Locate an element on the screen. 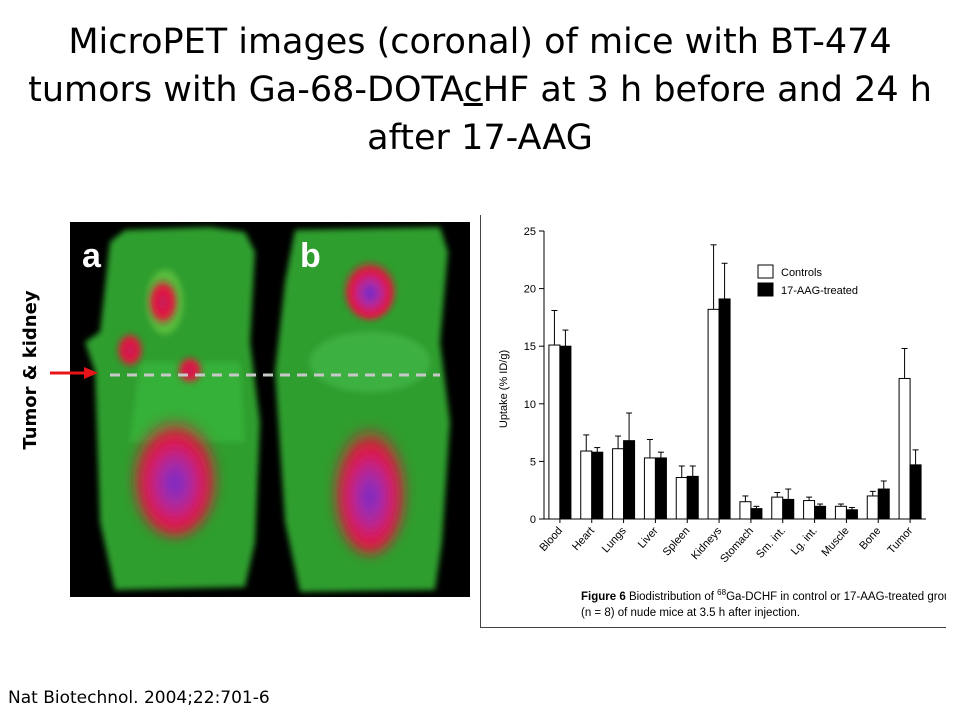 The image size is (960, 720). x-tick-label: Bone is located at coordinates (870, 538).